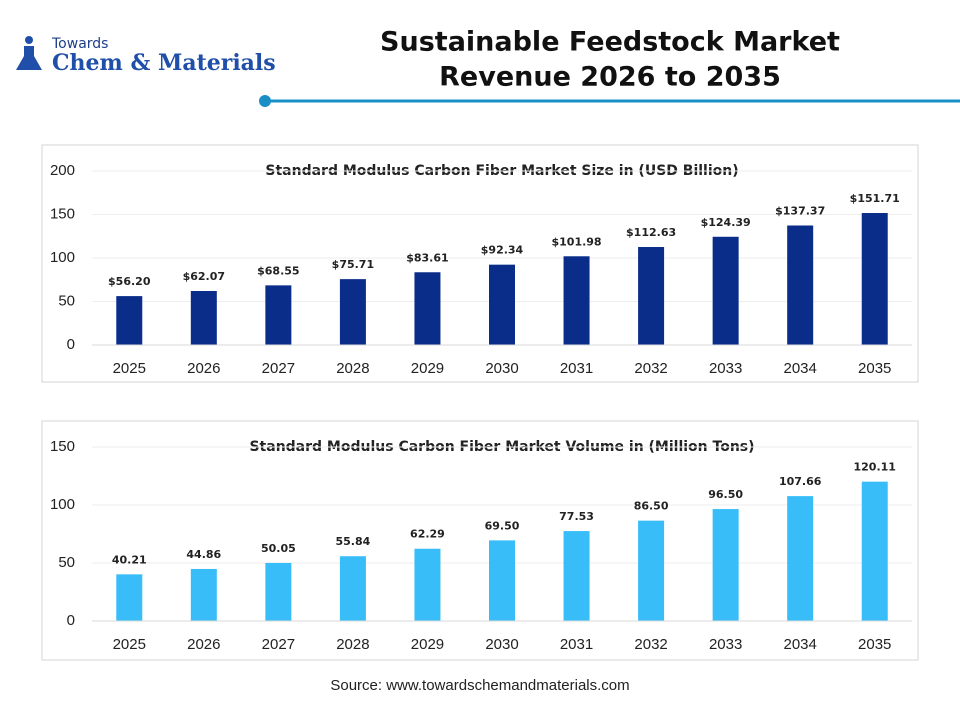 This screenshot has height=720, width=960. I want to click on value-label: $124.39, so click(726, 222).